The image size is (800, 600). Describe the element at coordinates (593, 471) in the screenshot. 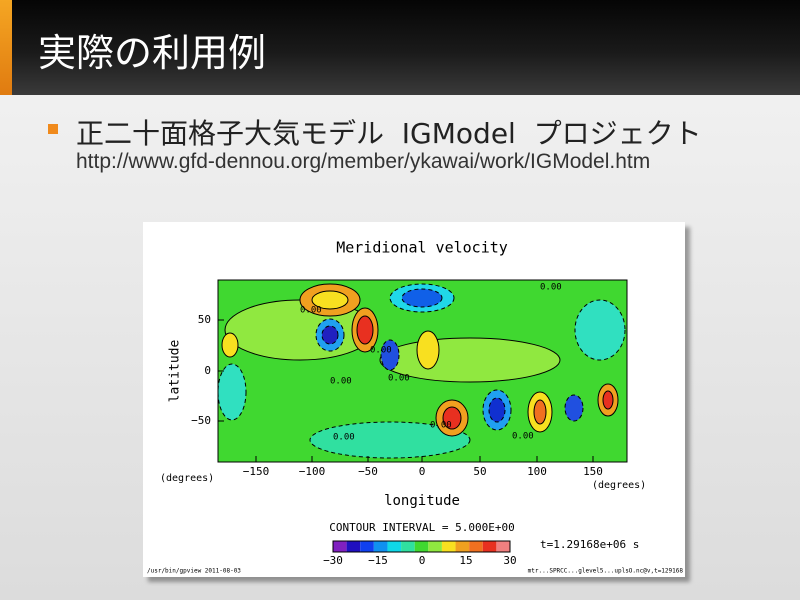

I see `x-tick-label: 150` at that location.